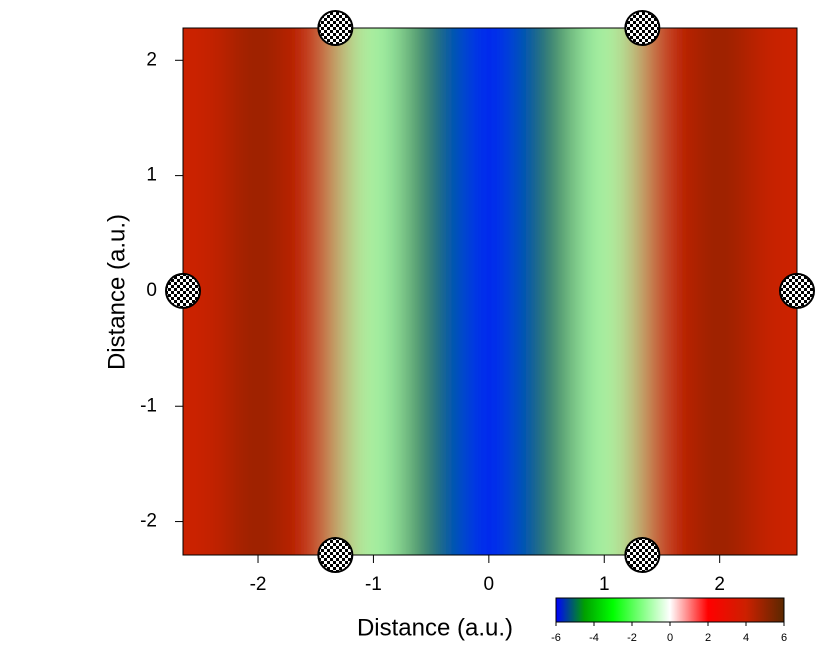 The image size is (830, 659). I want to click on x-tick-label: -1, so click(373, 584).